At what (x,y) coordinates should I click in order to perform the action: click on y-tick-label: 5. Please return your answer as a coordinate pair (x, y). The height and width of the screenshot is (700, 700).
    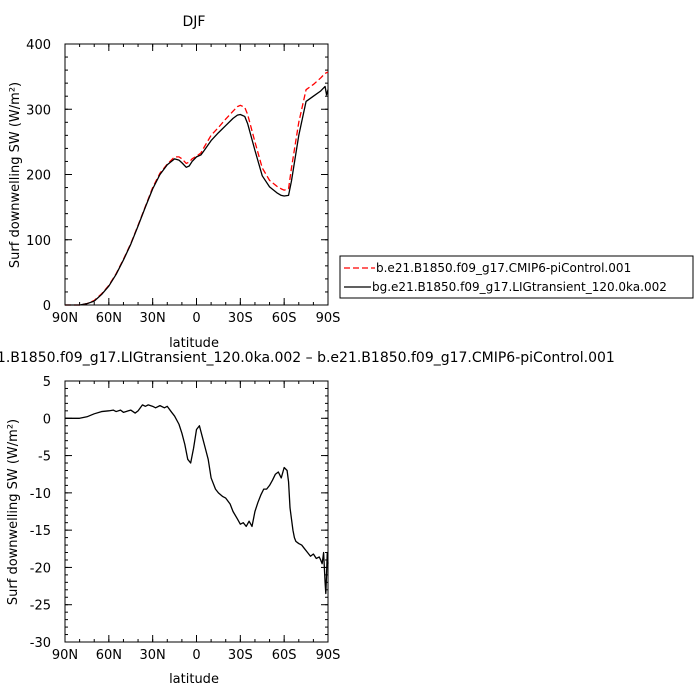
    Looking at the image, I should click on (47, 382).